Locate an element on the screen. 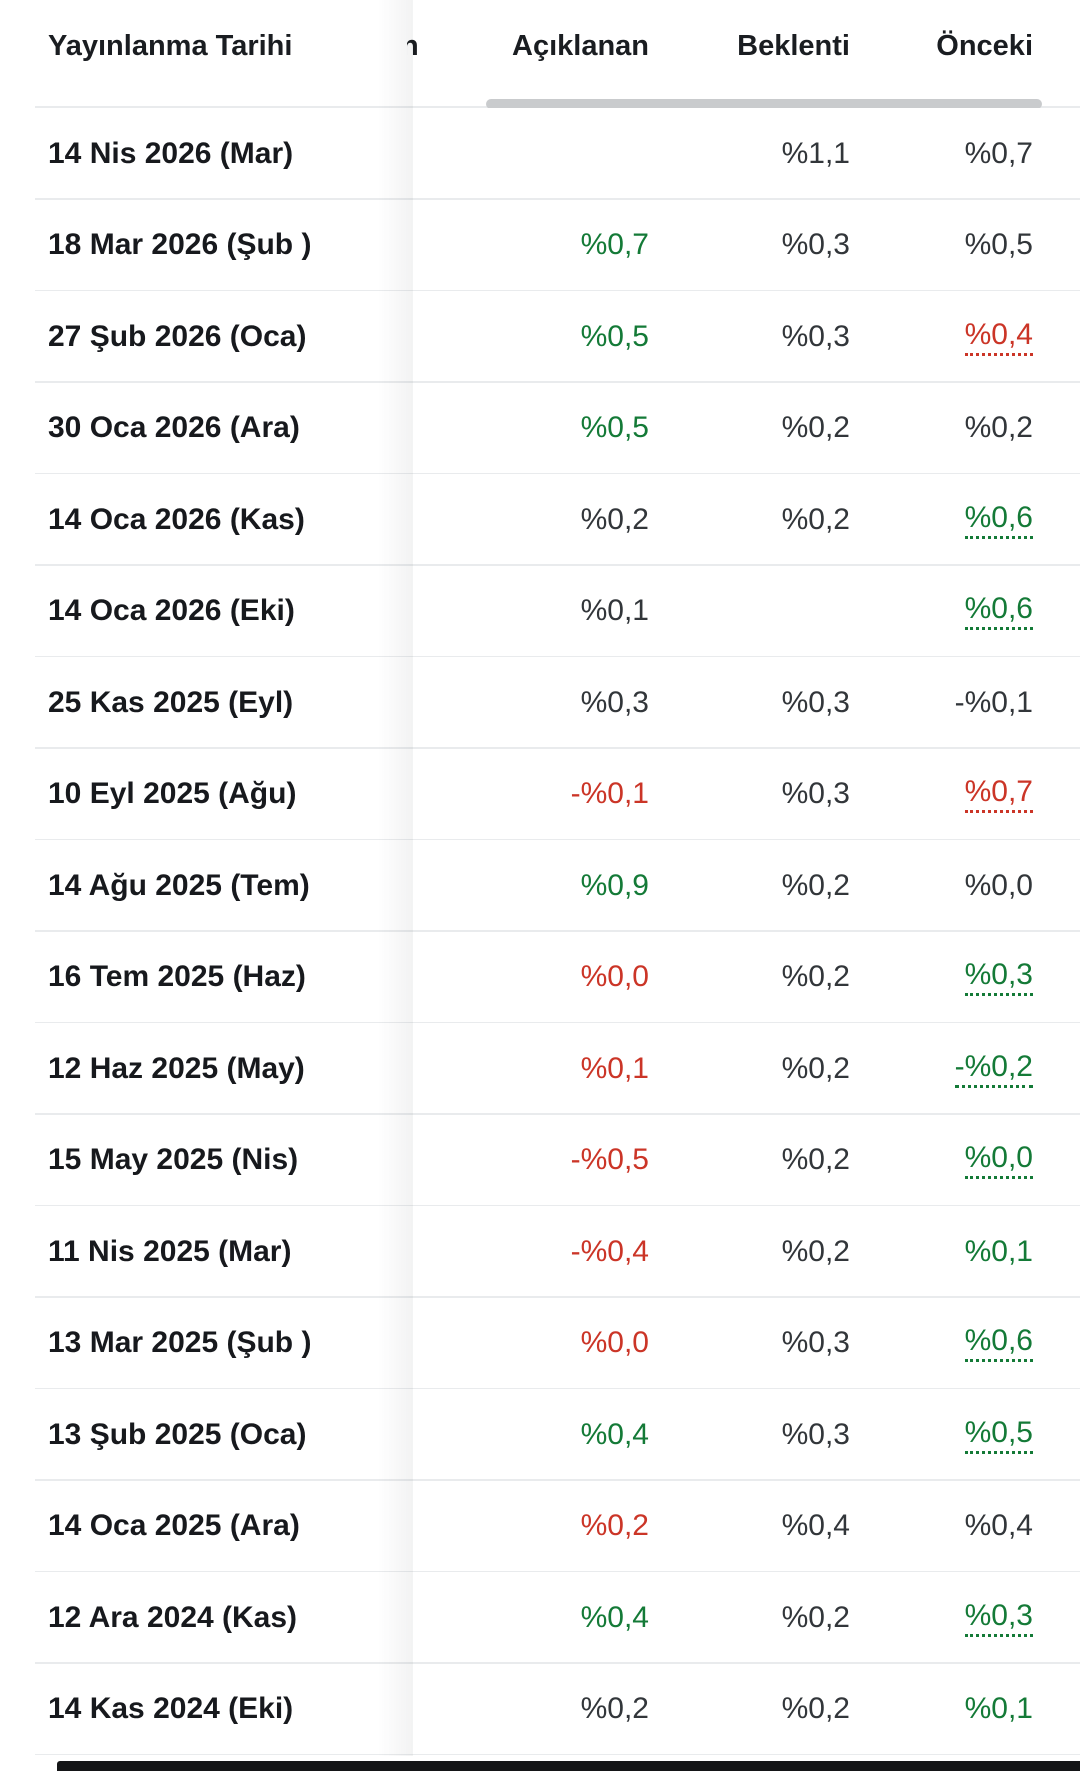  actual-value: %0,3 is located at coordinates (614, 702).